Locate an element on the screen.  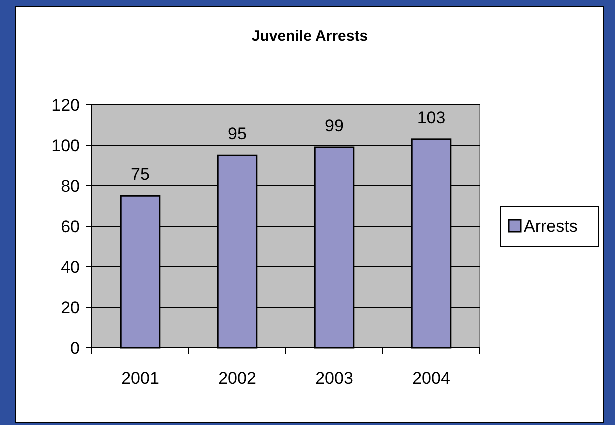
data-label: 75 is located at coordinates (140, 174).